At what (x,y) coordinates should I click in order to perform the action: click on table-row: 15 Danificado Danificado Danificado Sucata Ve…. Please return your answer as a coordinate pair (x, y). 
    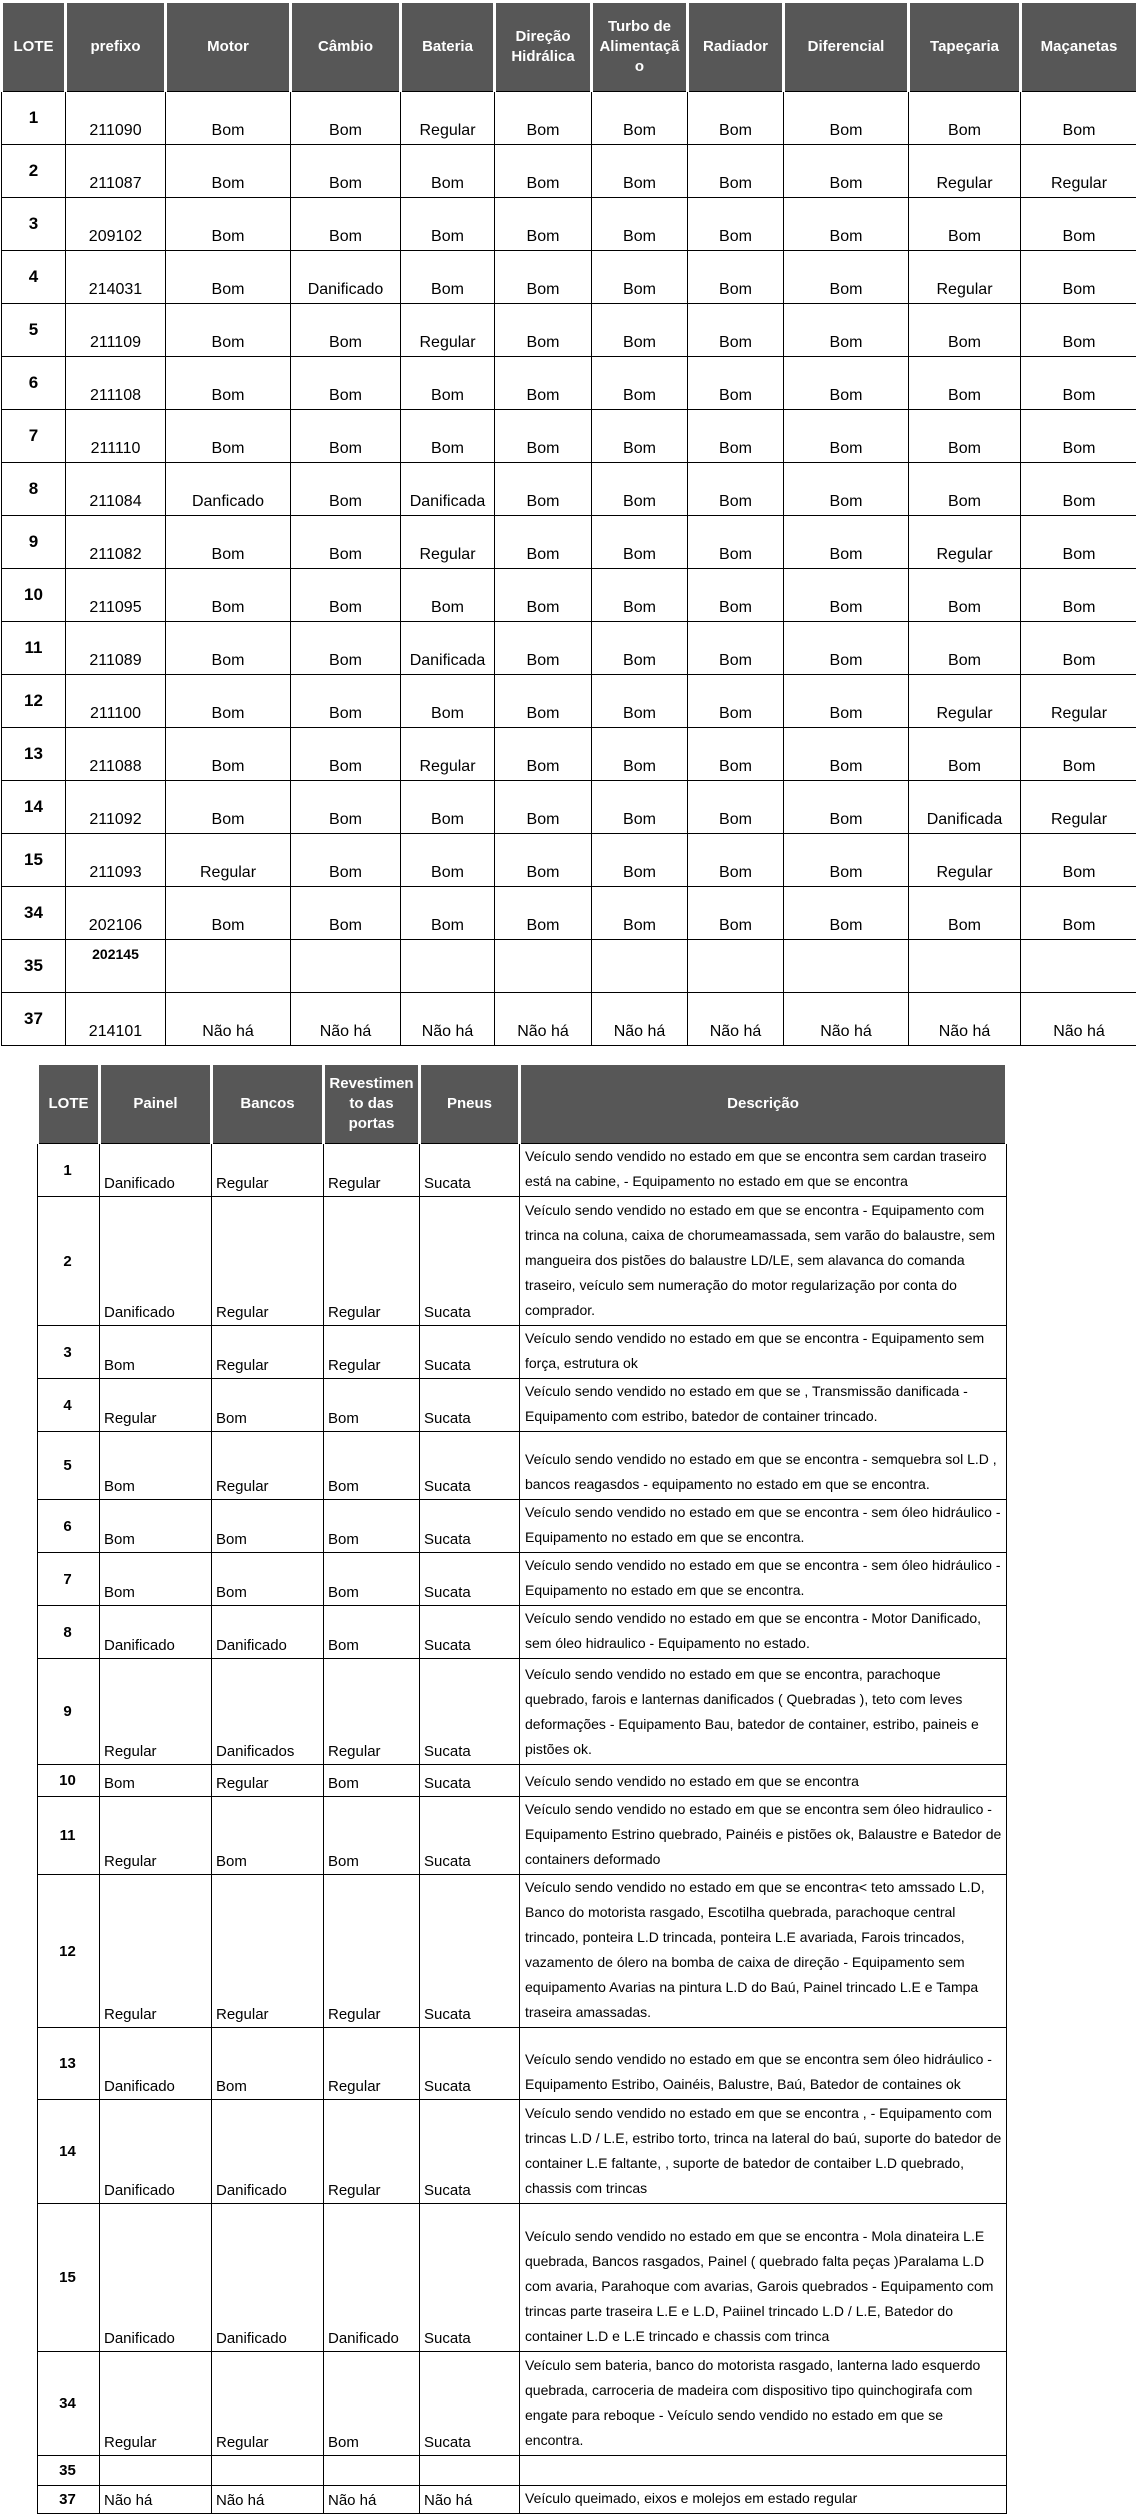
    Looking at the image, I should click on (522, 2277).